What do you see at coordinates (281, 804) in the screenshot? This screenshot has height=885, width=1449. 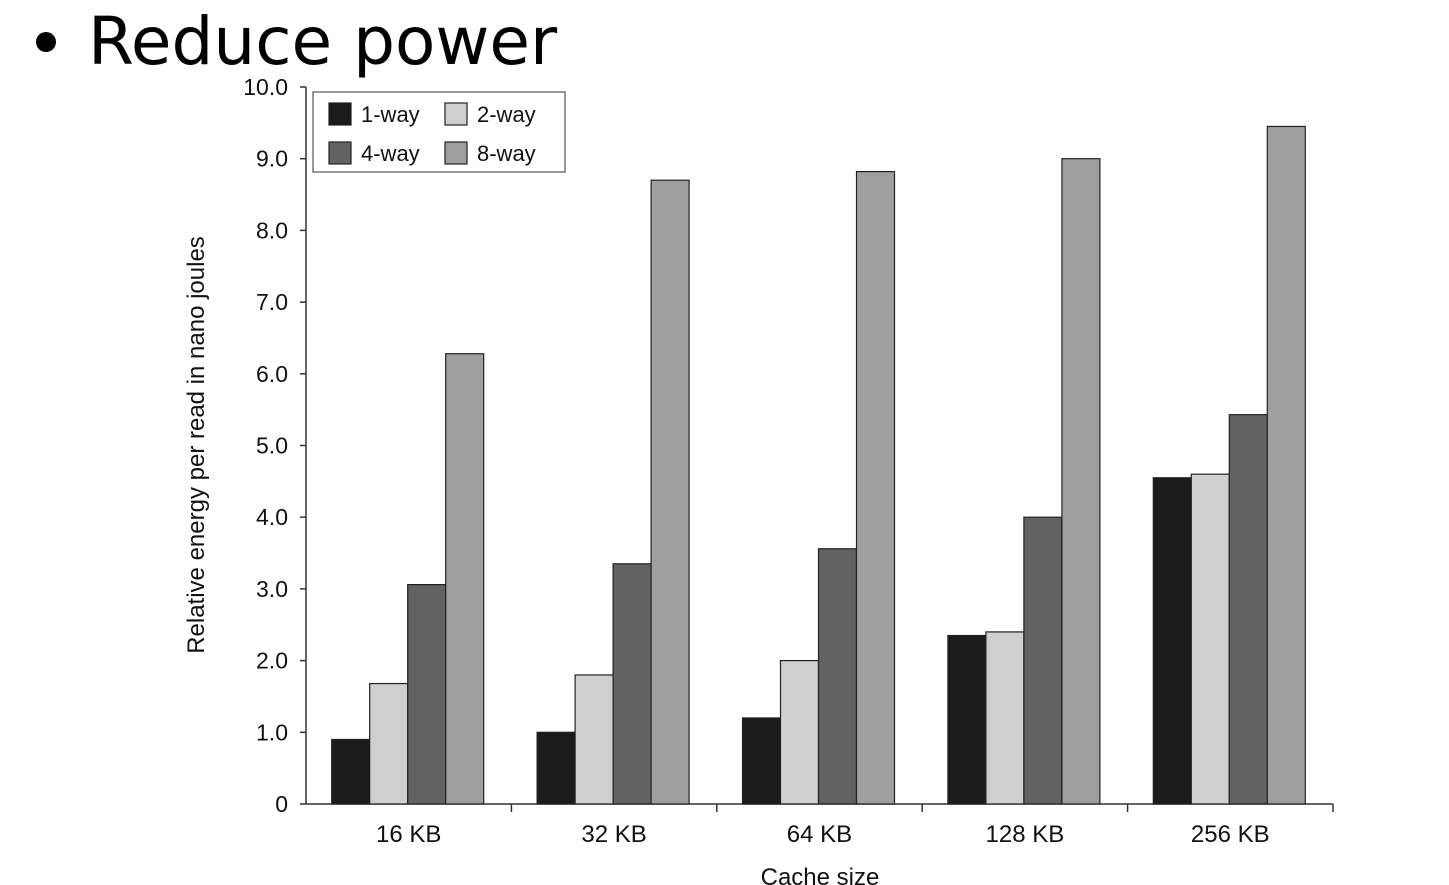 I see `y-tick-label: 0` at bounding box center [281, 804].